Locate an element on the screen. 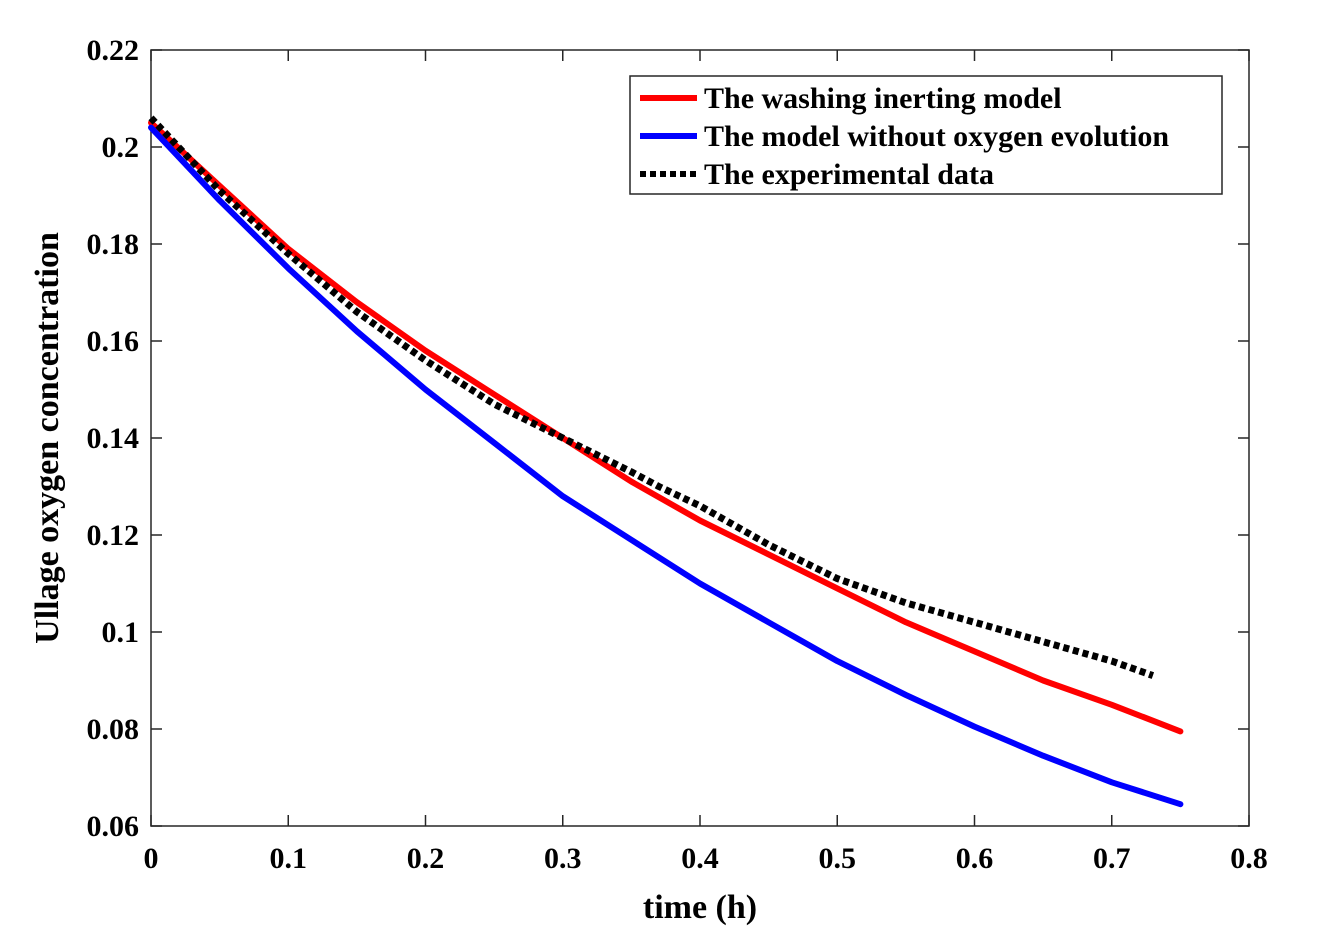 The height and width of the screenshot is (944, 1320). y-tick-label: 0.22 is located at coordinates (113, 50).